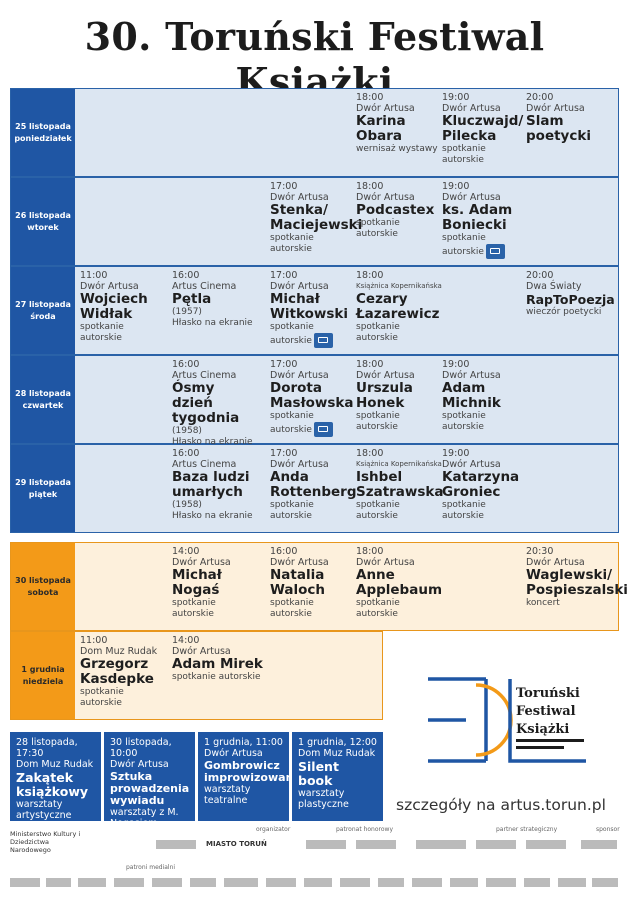  I want to click on workshop-desc: warsztaty teatralne, so click(227, 795).